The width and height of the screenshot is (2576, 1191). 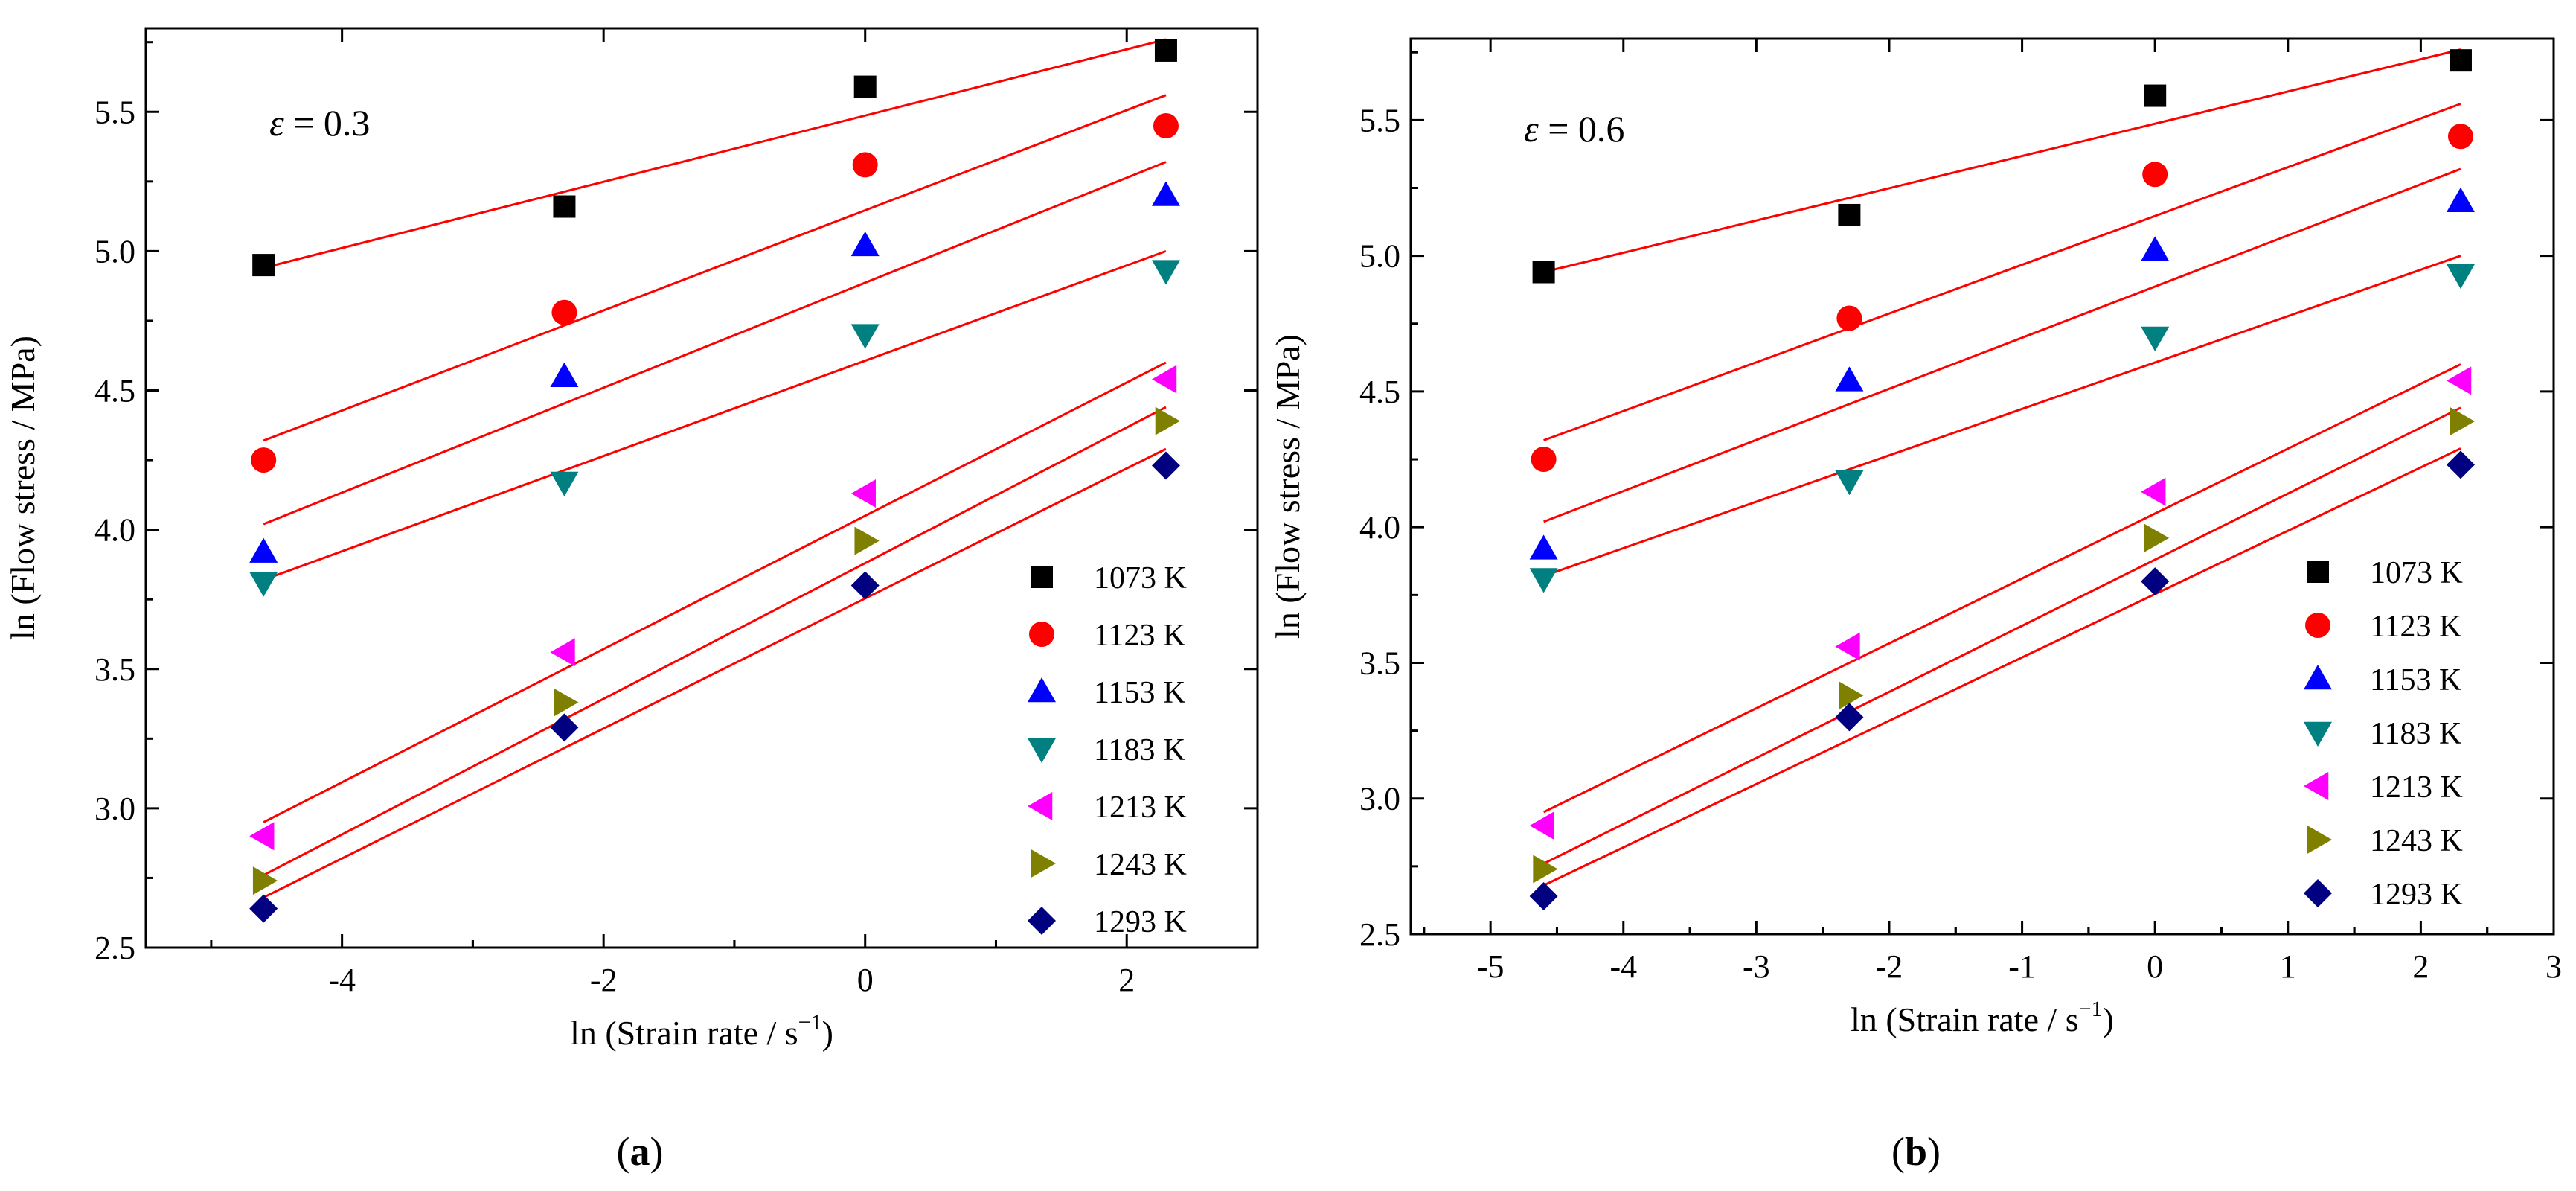 What do you see at coordinates (1574, 129) in the screenshot?
I see `strain-annotation: ε = 0.6` at bounding box center [1574, 129].